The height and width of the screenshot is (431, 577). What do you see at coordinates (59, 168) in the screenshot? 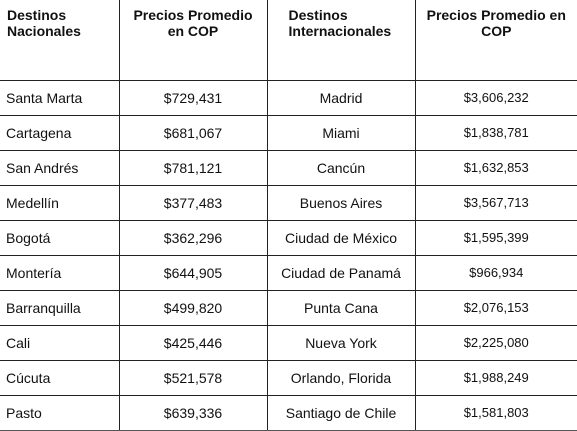
I see `national-destination-cell: San Andrés` at bounding box center [59, 168].